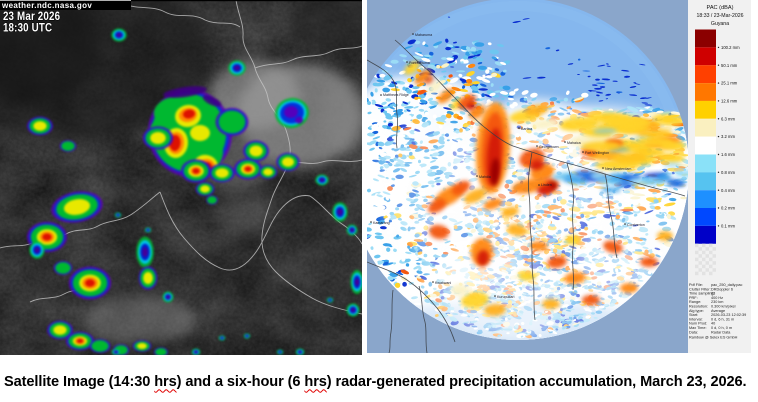  I want to click on svg-text: Linden, so click(546, 185).